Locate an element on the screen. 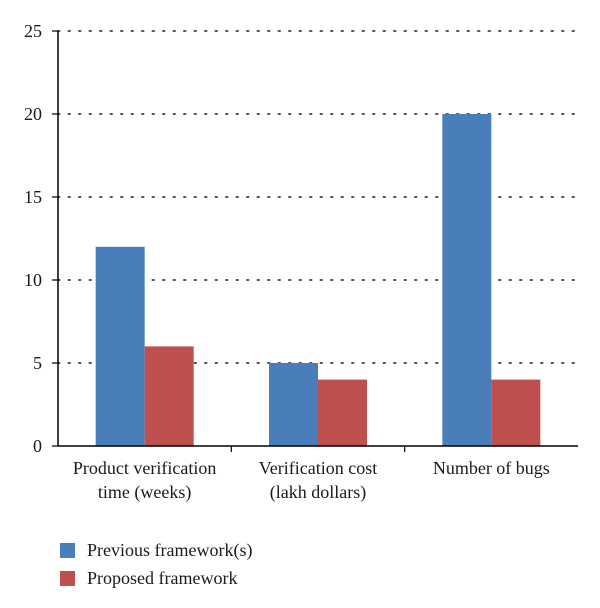  x-category-label-2-line-0: Number of bugs is located at coordinates (491, 468).